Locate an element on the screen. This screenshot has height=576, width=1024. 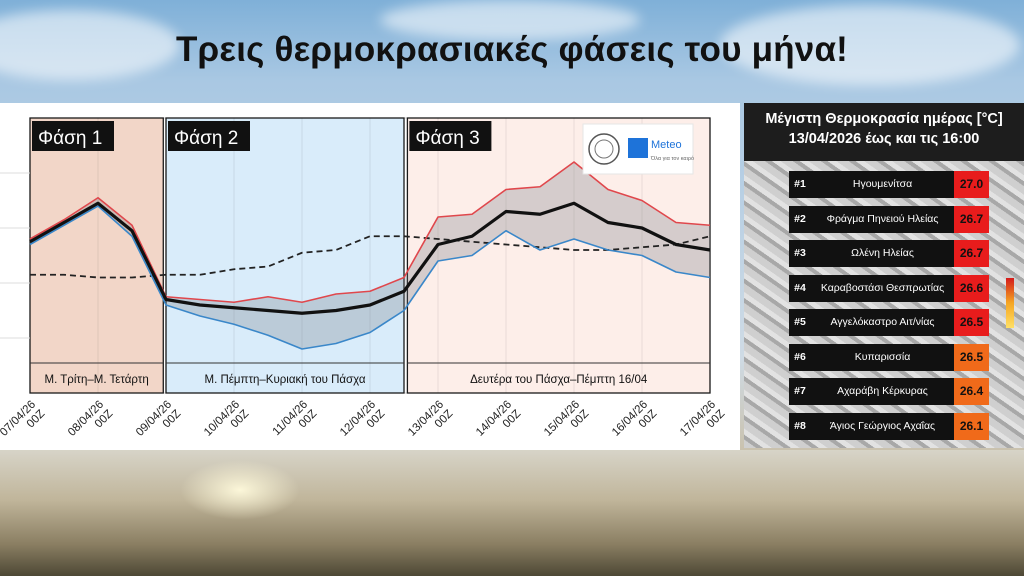
phase-3-caption: Δευτέρα του Πάσχα–Πέμπτη 16/04 is located at coordinates (559, 380).